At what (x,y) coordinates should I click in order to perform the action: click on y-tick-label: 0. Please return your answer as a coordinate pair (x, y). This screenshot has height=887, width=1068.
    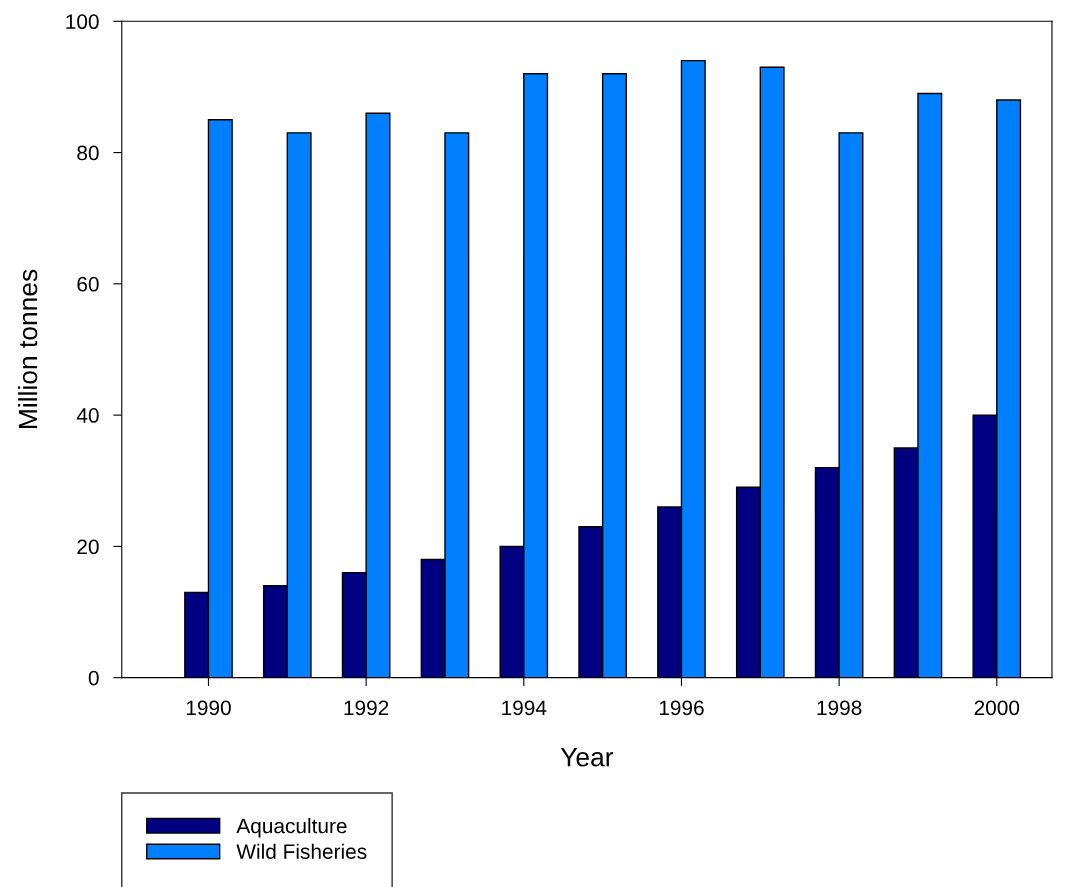
    Looking at the image, I should click on (93, 678).